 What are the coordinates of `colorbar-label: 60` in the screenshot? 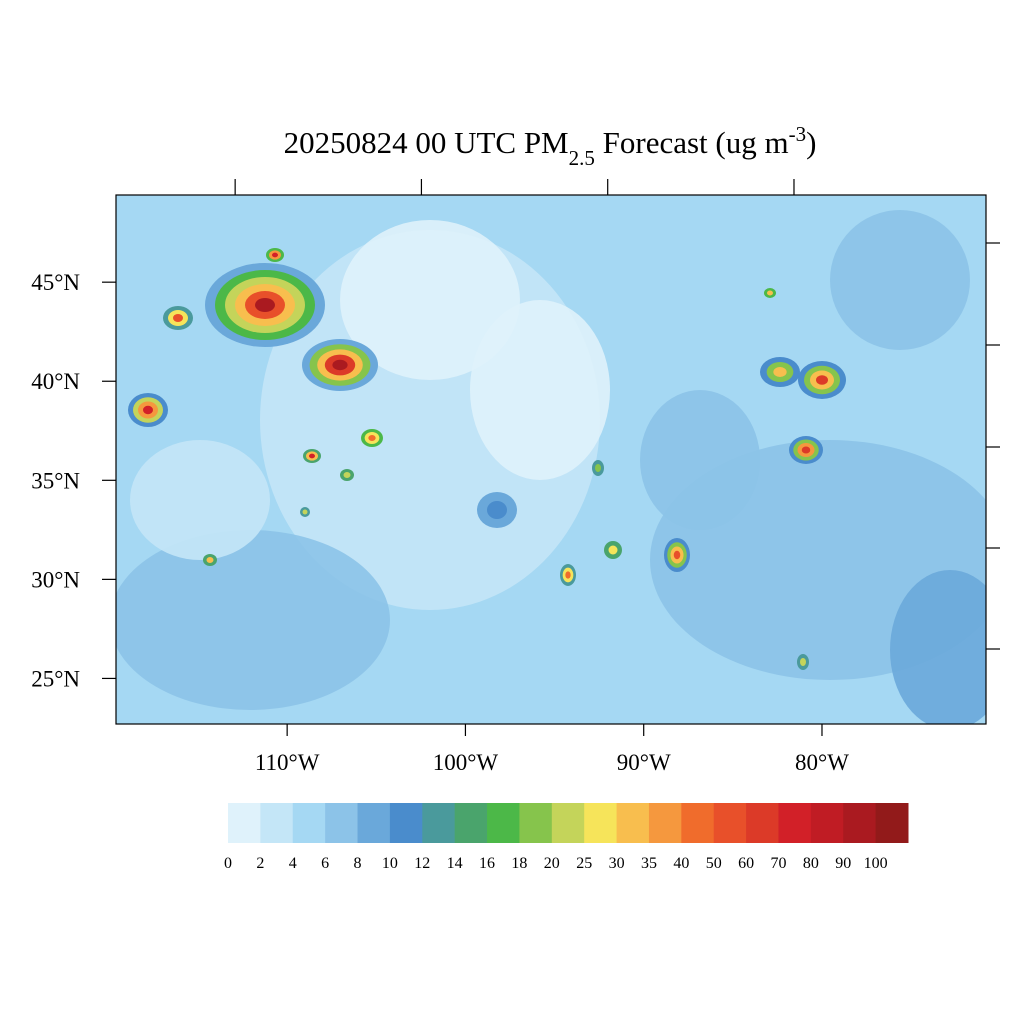 It's located at (746, 863).